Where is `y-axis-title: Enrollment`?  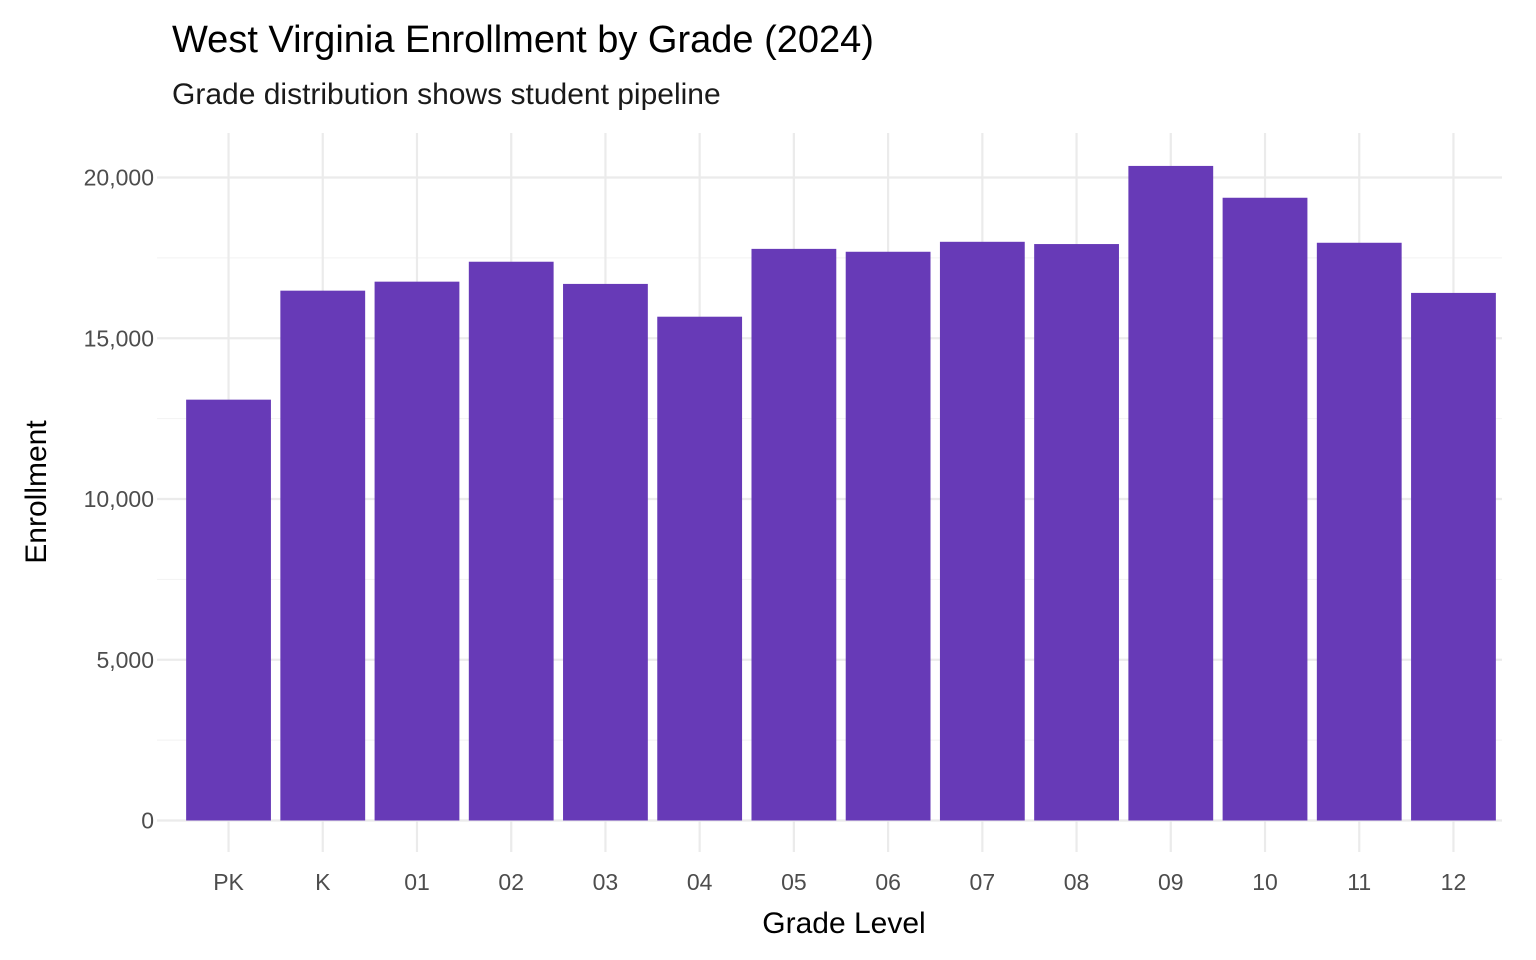
y-axis-title: Enrollment is located at coordinates (36, 492).